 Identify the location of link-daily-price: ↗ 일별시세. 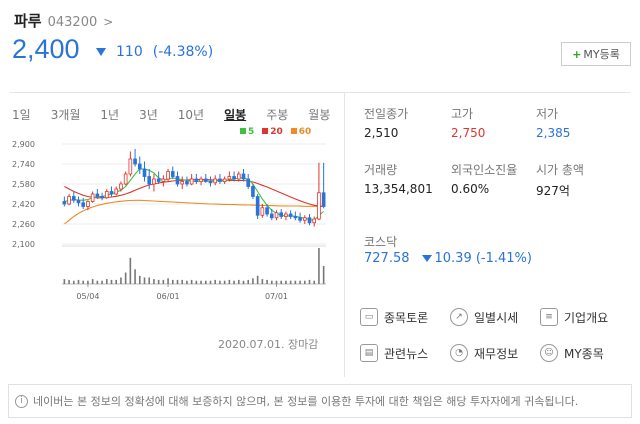
(484, 317).